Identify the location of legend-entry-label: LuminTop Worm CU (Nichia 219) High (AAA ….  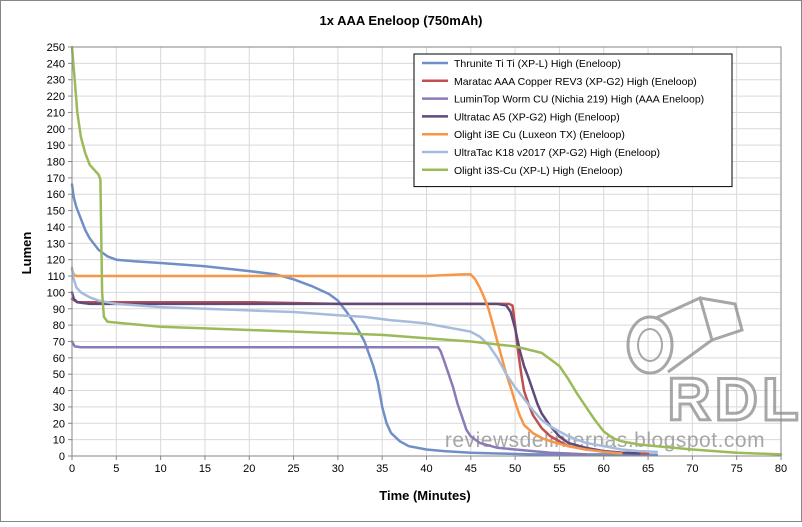
(579, 100).